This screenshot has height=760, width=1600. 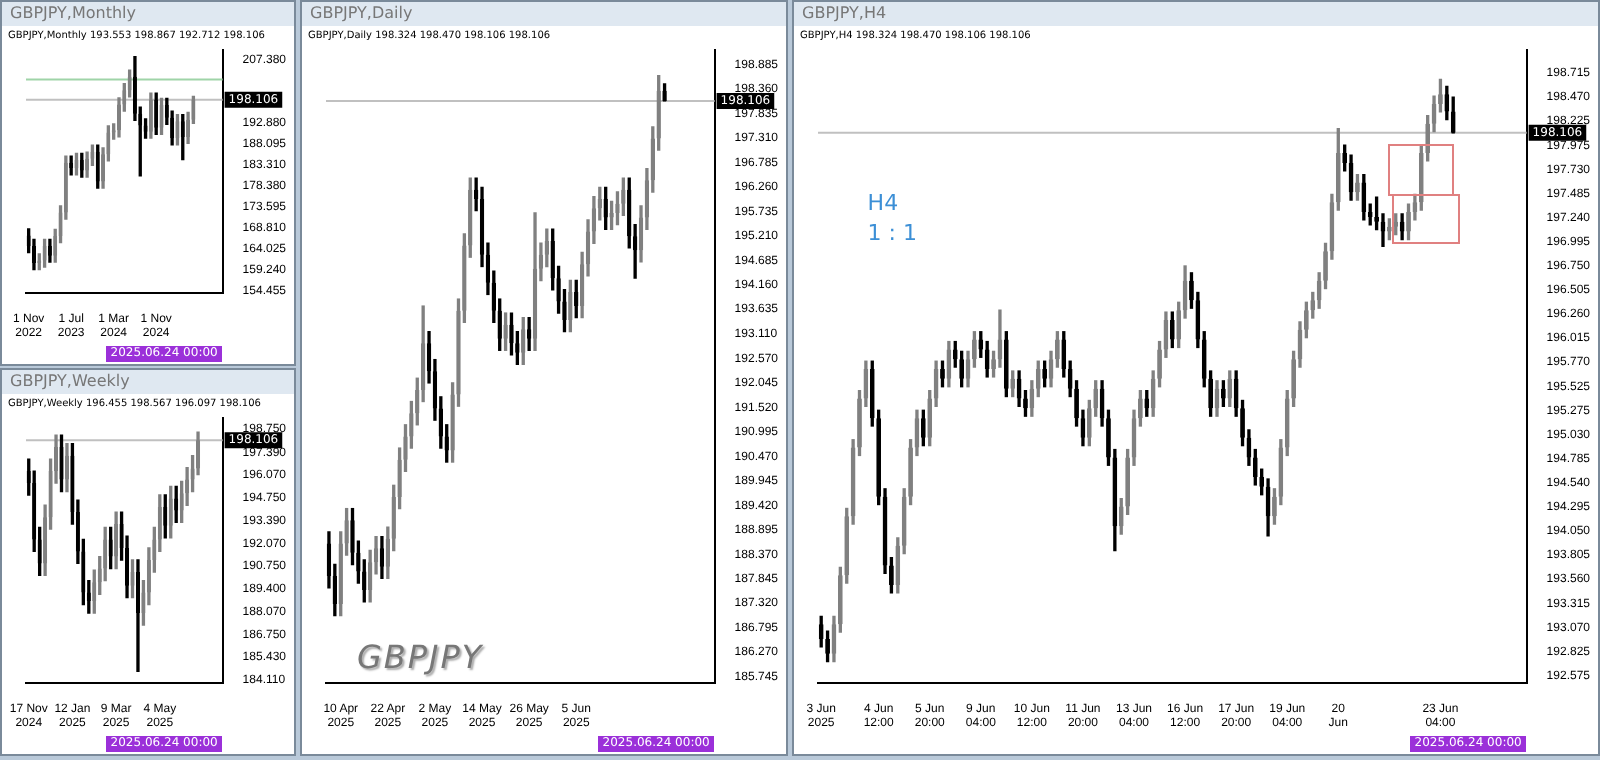 What do you see at coordinates (544, 14) in the screenshot?
I see `chart-title: GBPJPY,Daily` at bounding box center [544, 14].